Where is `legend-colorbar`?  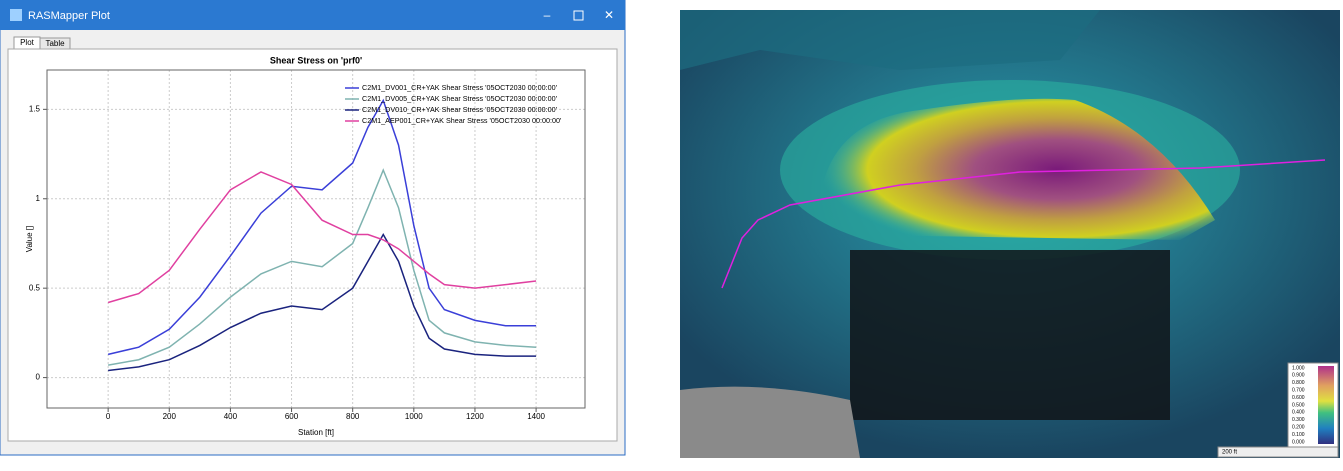 legend-colorbar is located at coordinates (1326, 405).